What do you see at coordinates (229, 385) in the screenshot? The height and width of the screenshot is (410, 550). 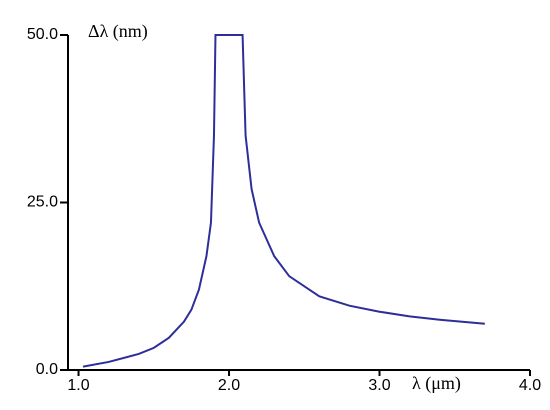 I see `x-tick-label: 2.0` at bounding box center [229, 385].